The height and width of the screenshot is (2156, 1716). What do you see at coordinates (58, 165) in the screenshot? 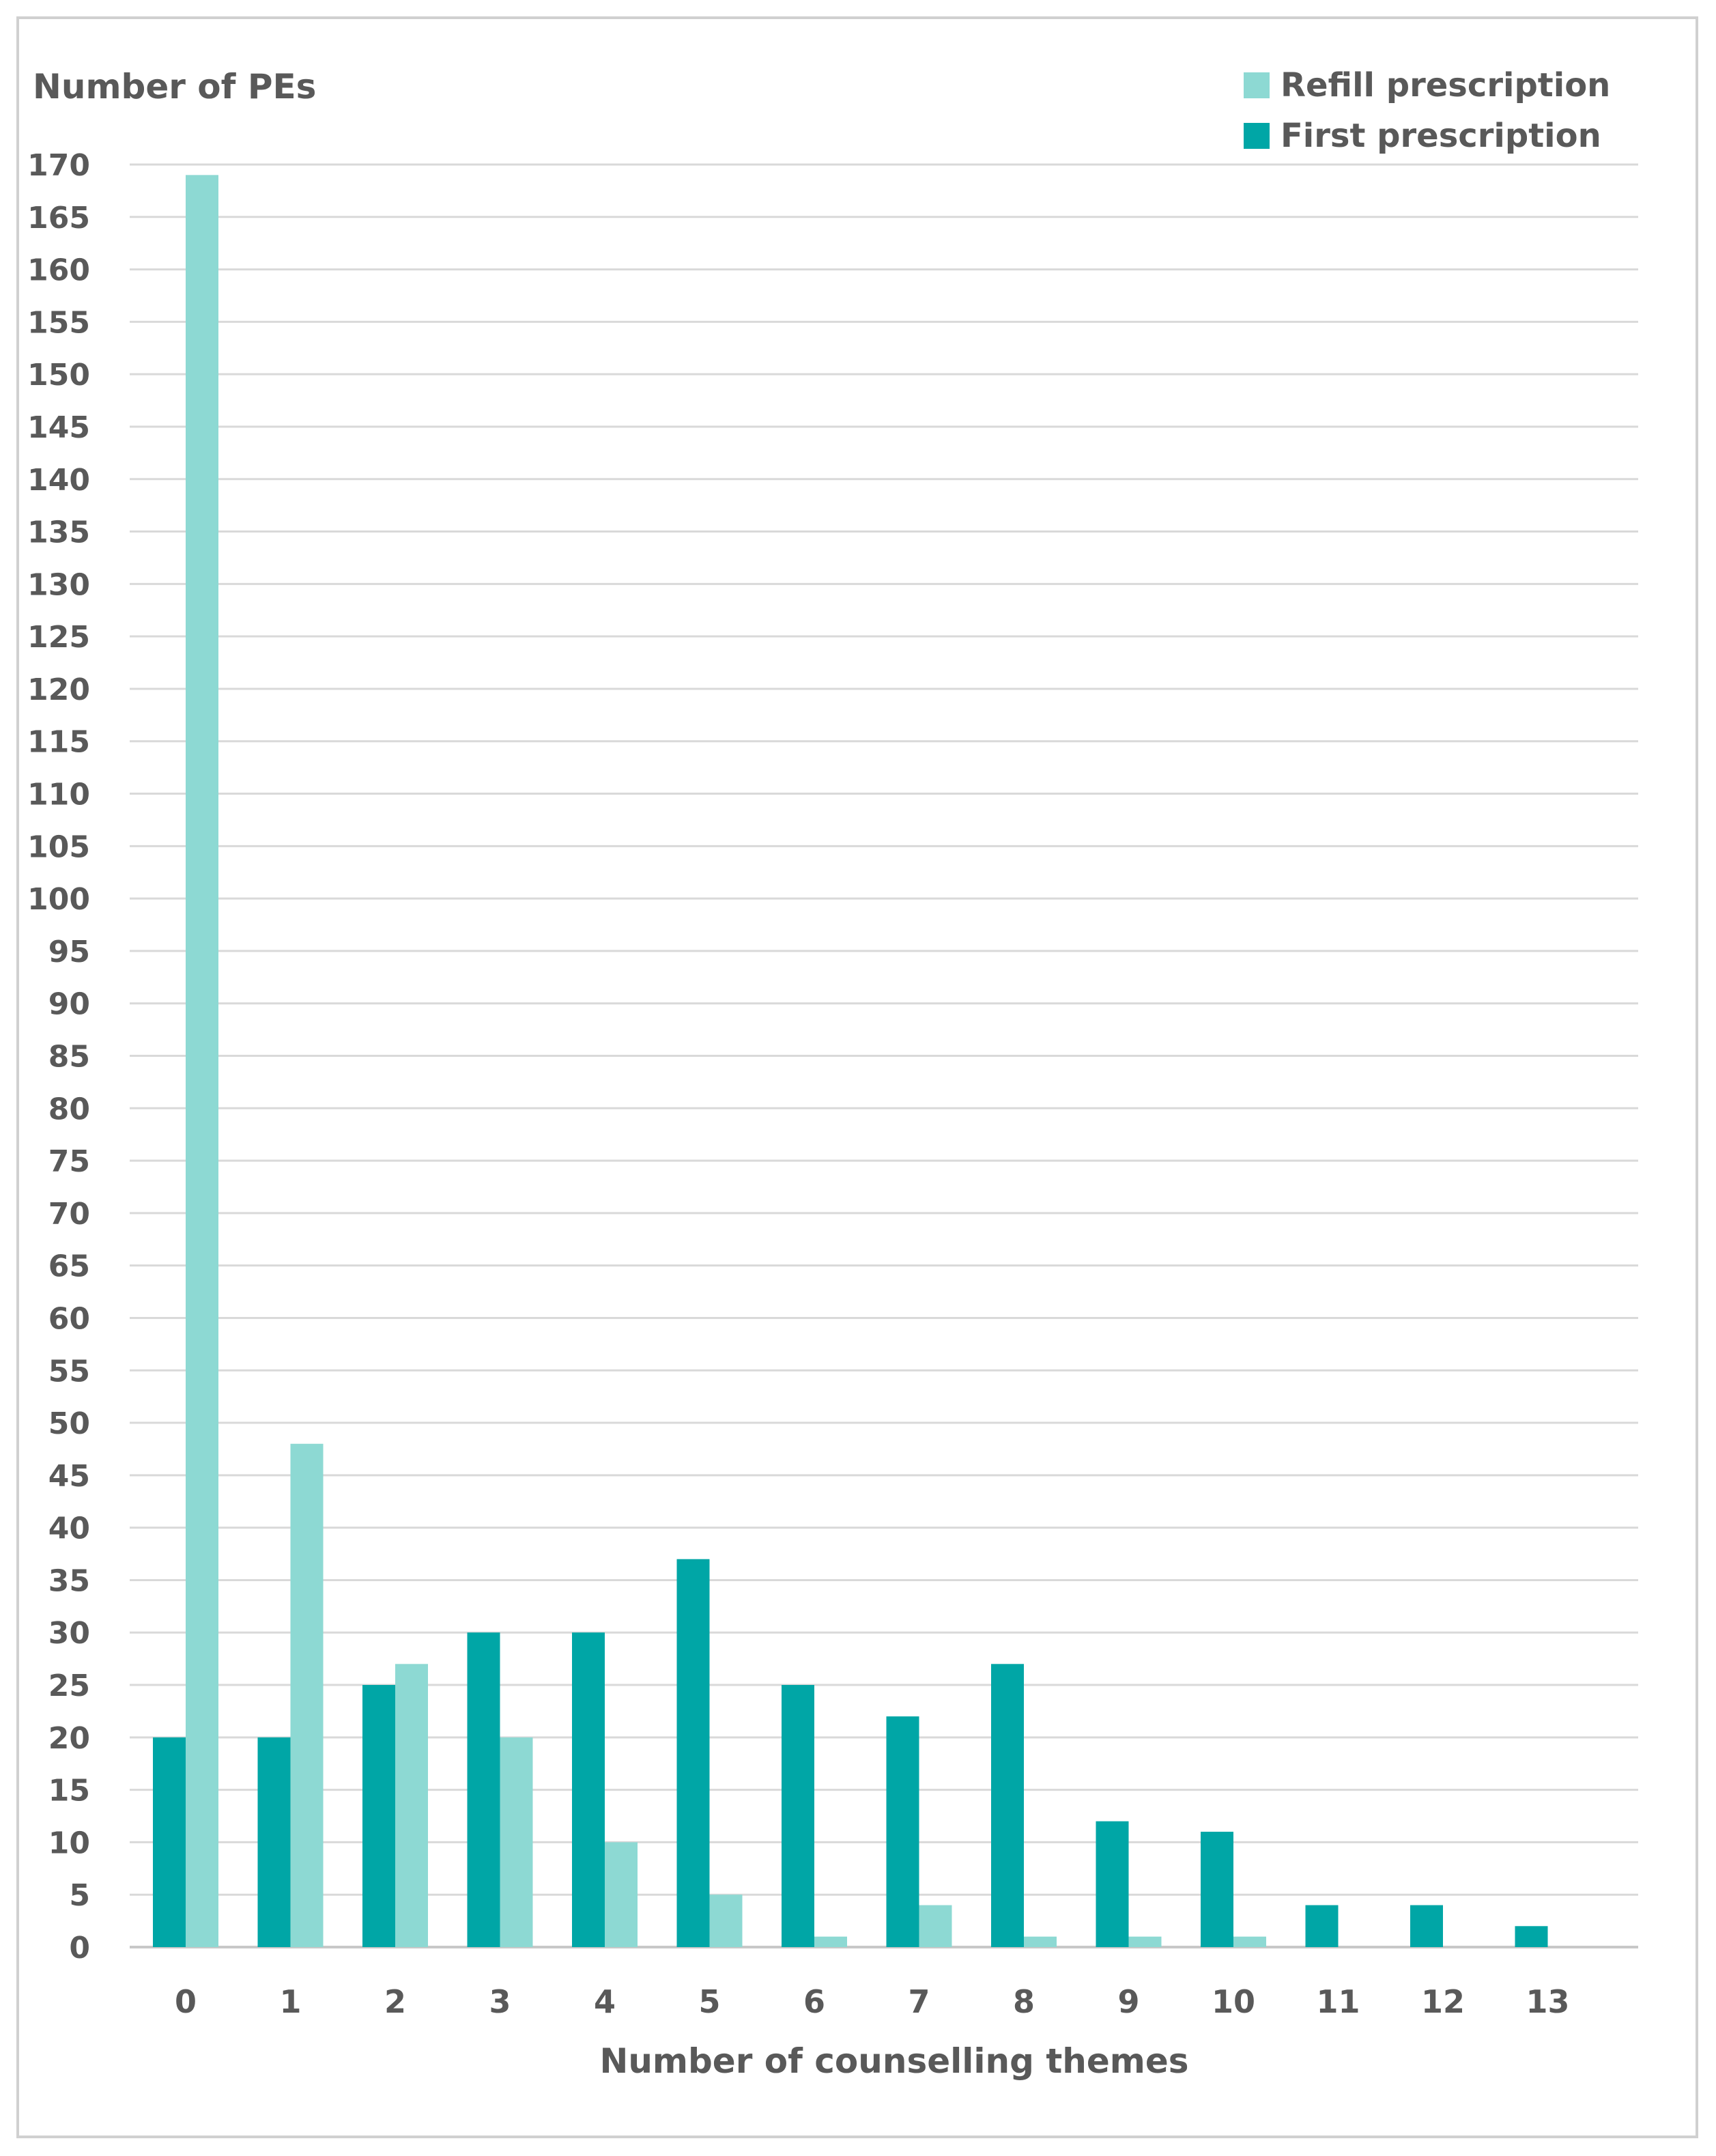
I see `y-tick-label: 170` at bounding box center [58, 165].